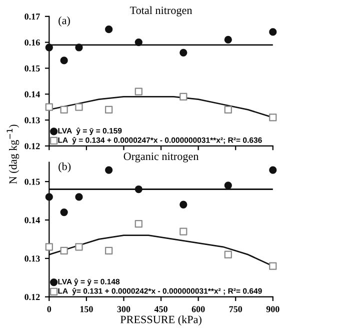 The image size is (339, 328). Describe the element at coordinates (64, 167) in the screenshot. I see `annotation: (b)` at that location.